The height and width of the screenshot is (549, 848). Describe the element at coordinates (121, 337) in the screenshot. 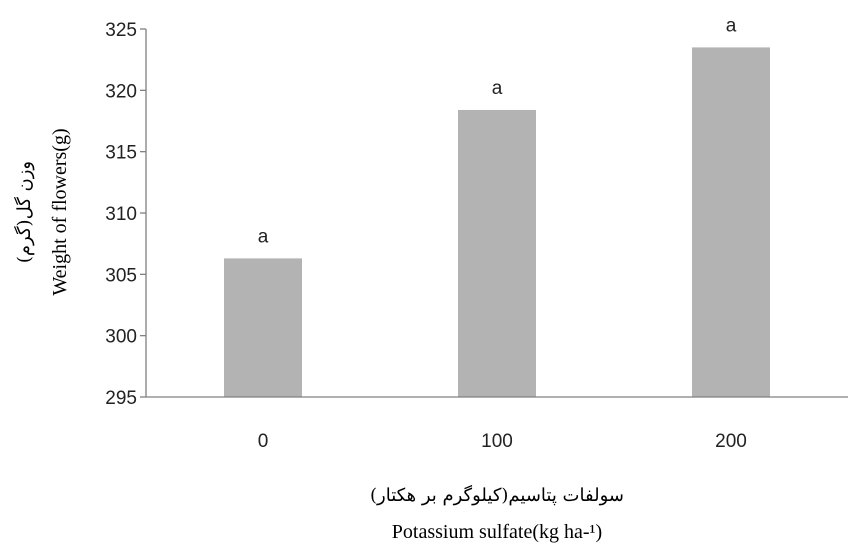

I see `y-tick-label: 300` at that location.